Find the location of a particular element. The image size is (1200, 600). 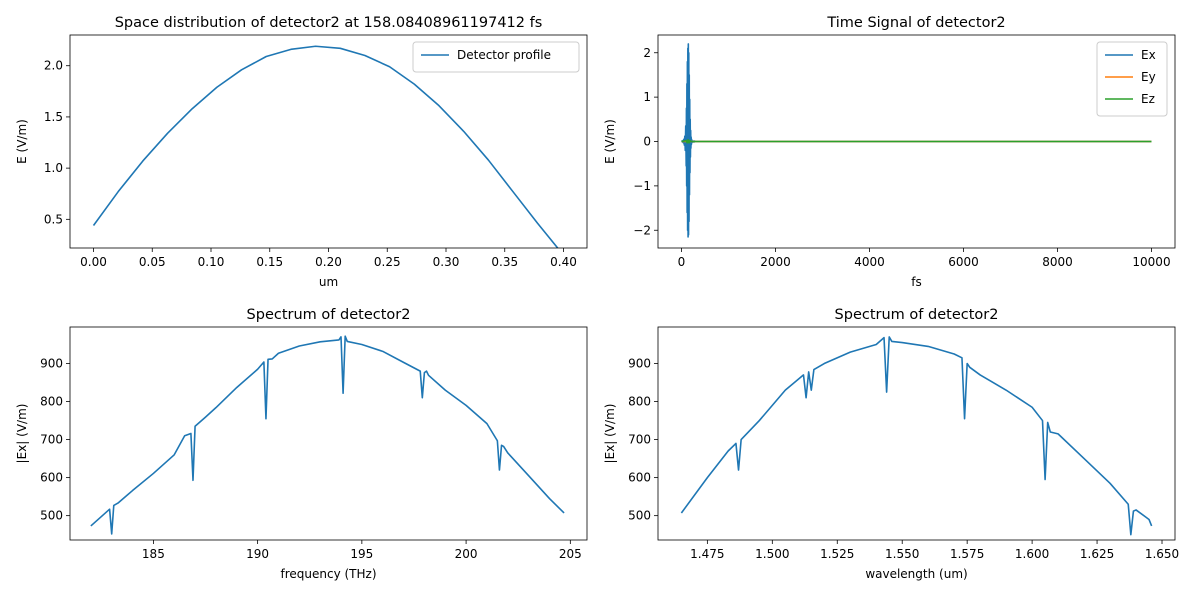

x-tick-label: 1.475 is located at coordinates (707, 554).